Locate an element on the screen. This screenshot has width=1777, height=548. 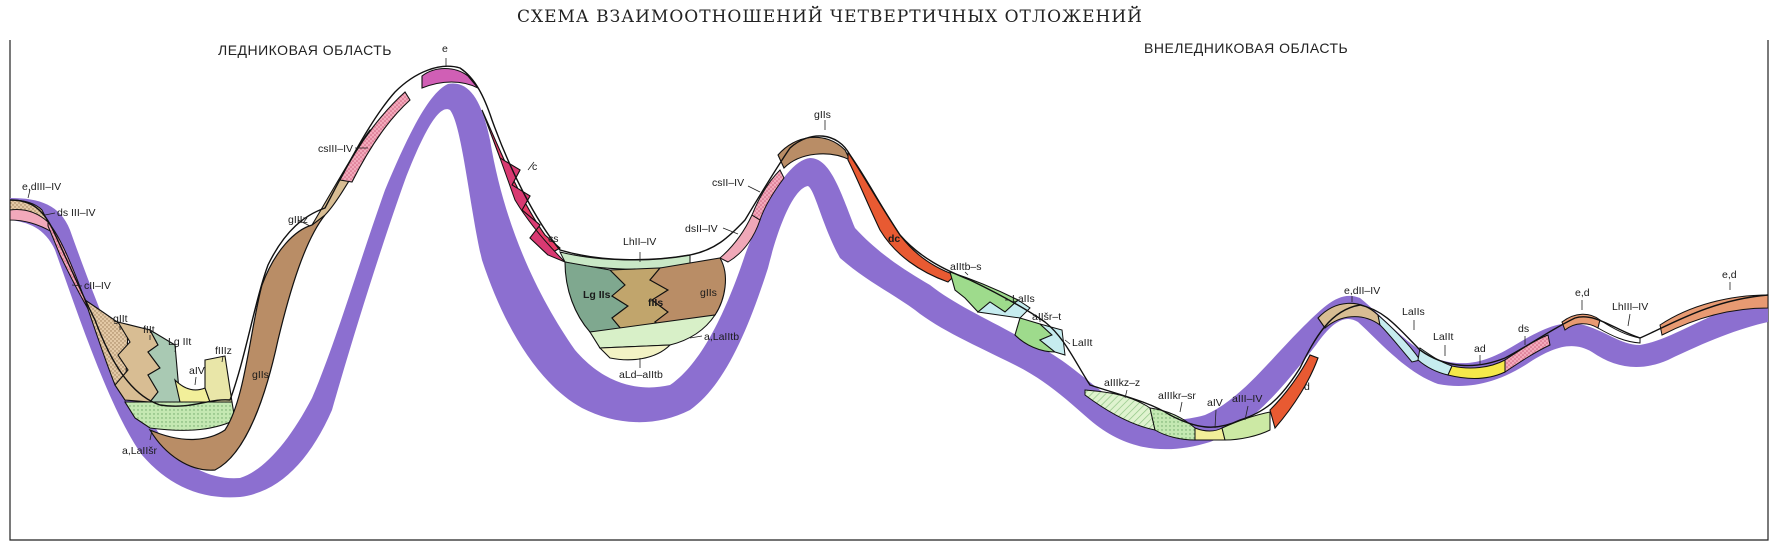
label-cII-IV: cII–IV is located at coordinates (97, 286).